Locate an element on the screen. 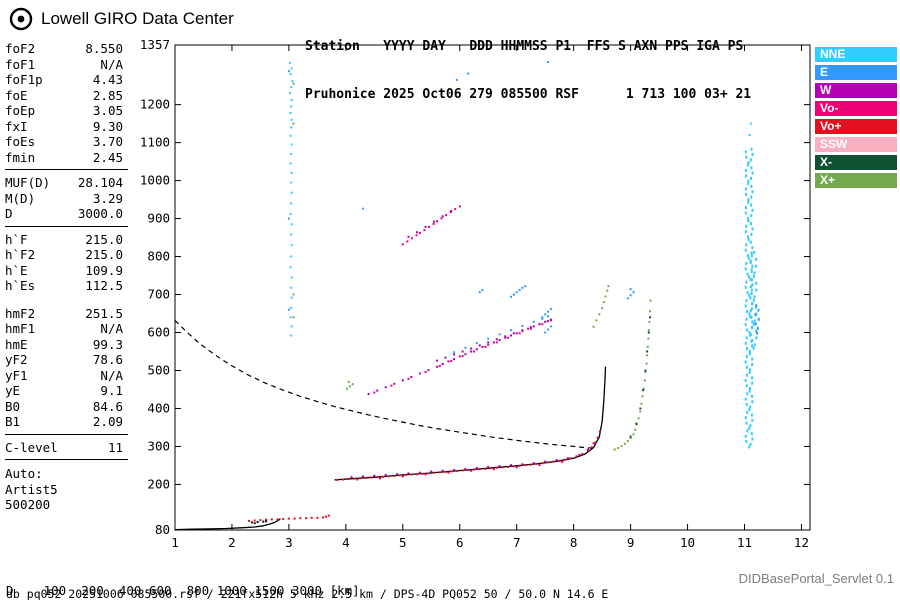  param-value: 84.6 is located at coordinates (107, 406).